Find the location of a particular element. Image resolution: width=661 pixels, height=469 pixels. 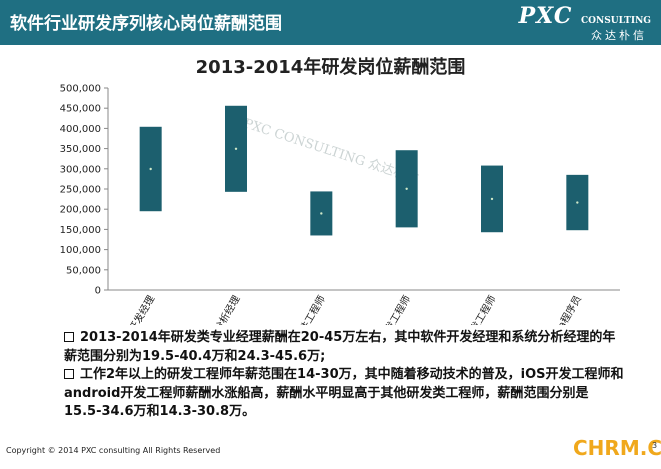

y-tick-label: 200,000 is located at coordinates (80, 210).